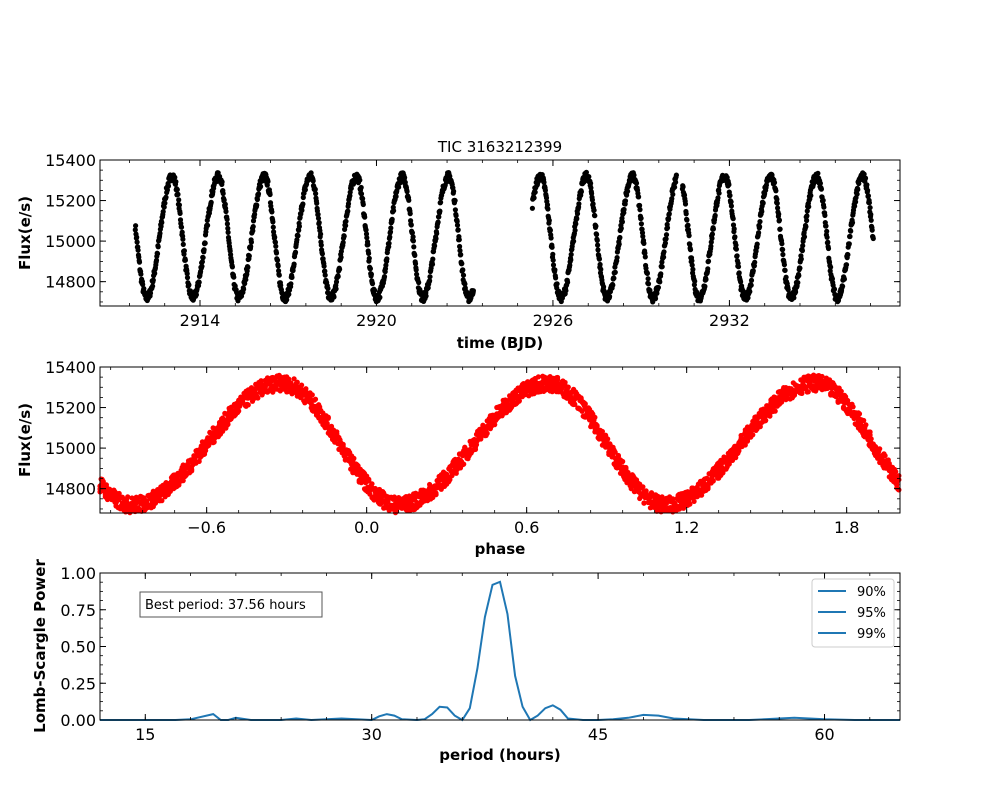  I want to click on legend-label: 90%, so click(871, 592).